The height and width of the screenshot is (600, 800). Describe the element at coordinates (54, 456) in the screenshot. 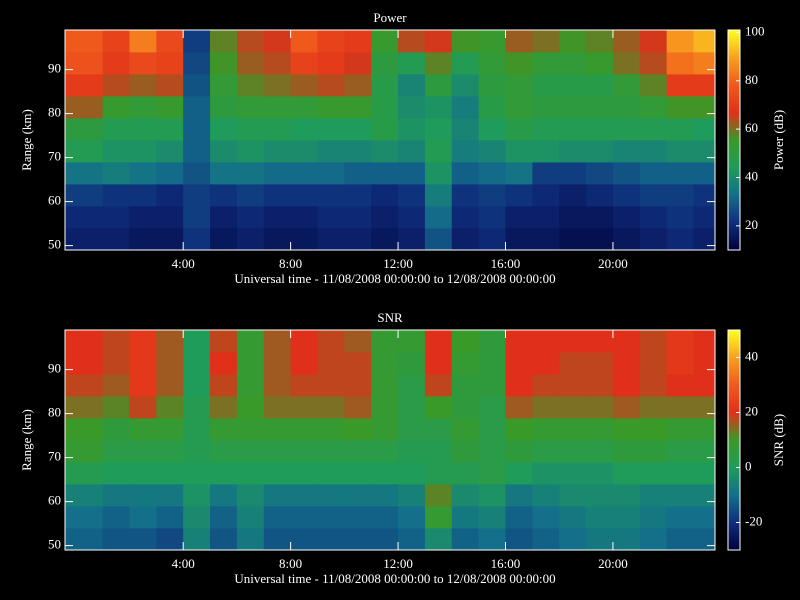

I see `y-tick-label: 70` at that location.